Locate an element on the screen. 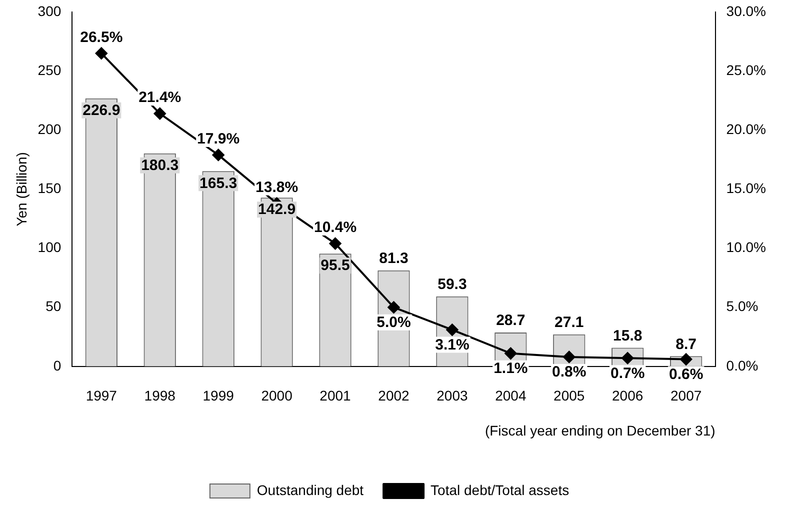 The height and width of the screenshot is (514, 789). data-label: 10.4% is located at coordinates (335, 227).